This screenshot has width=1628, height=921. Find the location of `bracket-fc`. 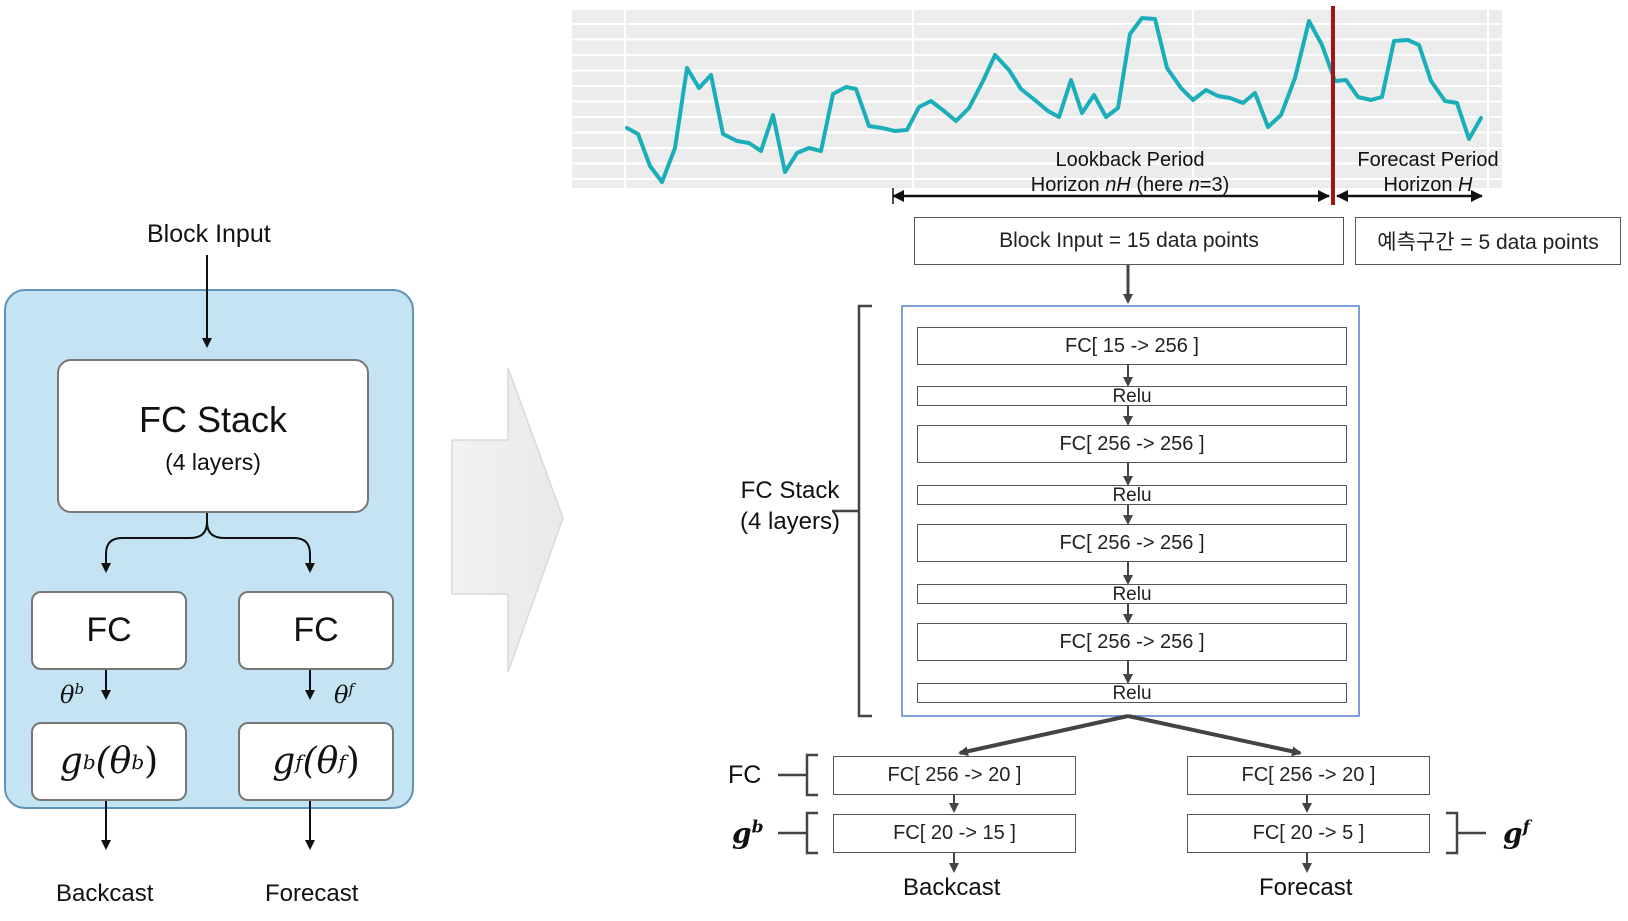

bracket-fc is located at coordinates (811, 775).